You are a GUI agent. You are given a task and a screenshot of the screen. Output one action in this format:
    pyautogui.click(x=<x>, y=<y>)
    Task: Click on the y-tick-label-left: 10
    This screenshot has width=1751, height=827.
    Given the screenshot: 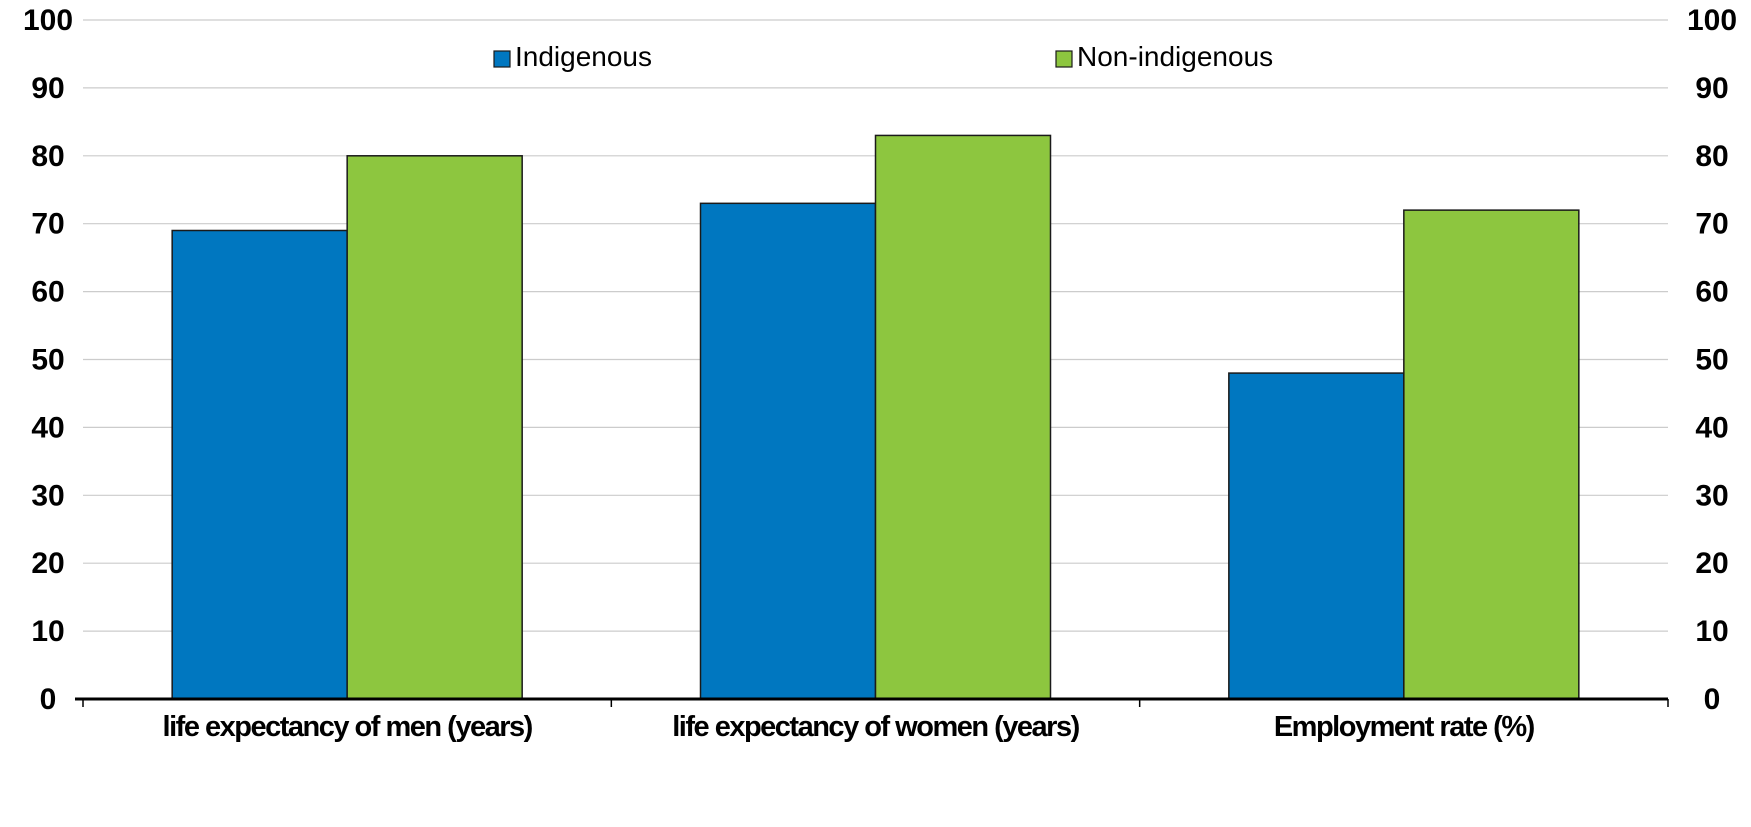 What is the action you would take?
    pyautogui.click(x=47, y=631)
    